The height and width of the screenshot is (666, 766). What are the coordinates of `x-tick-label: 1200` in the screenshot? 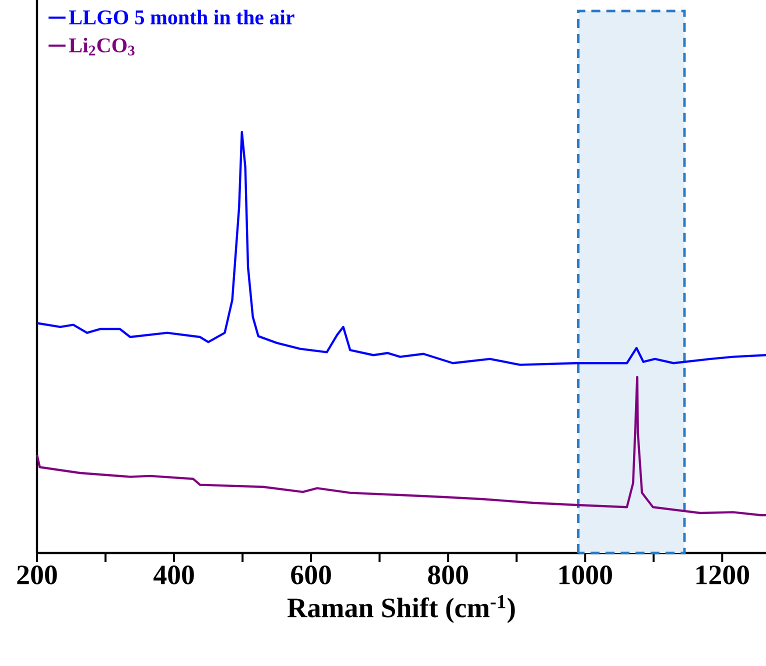 It's located at (722, 575).